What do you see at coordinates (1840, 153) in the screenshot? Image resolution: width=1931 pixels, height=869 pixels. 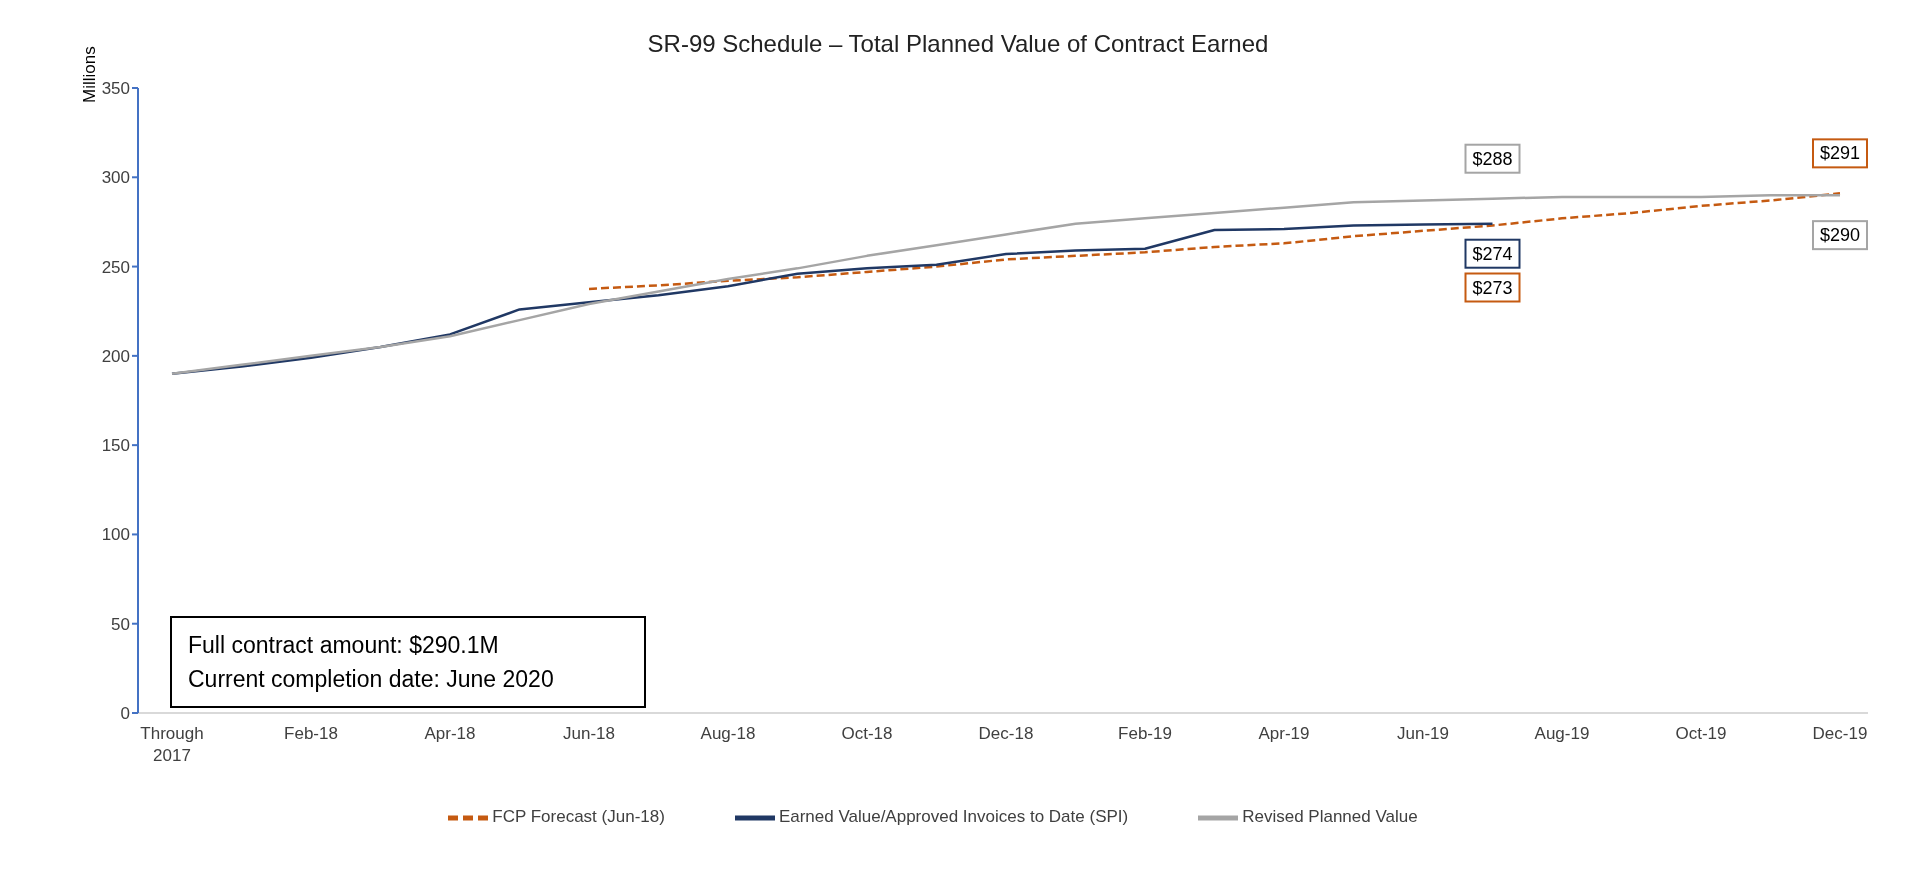 I see `data-label: $291` at bounding box center [1840, 153].